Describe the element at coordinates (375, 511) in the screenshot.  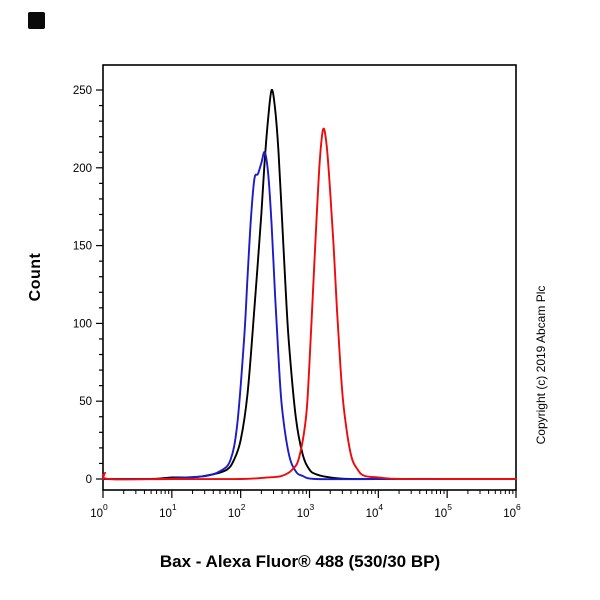
I see `svg-text: 104` at that location.